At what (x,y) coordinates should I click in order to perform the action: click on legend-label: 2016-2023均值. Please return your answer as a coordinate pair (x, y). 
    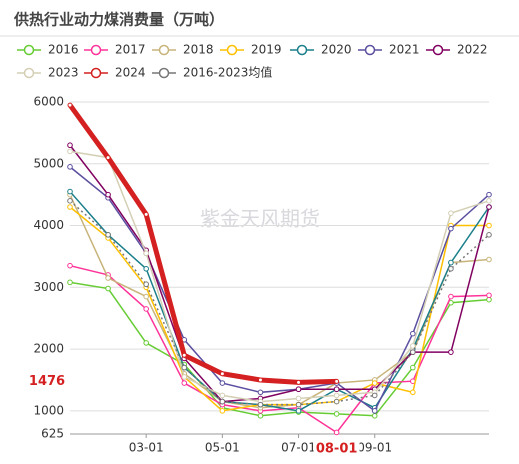
    Looking at the image, I should click on (227, 72).